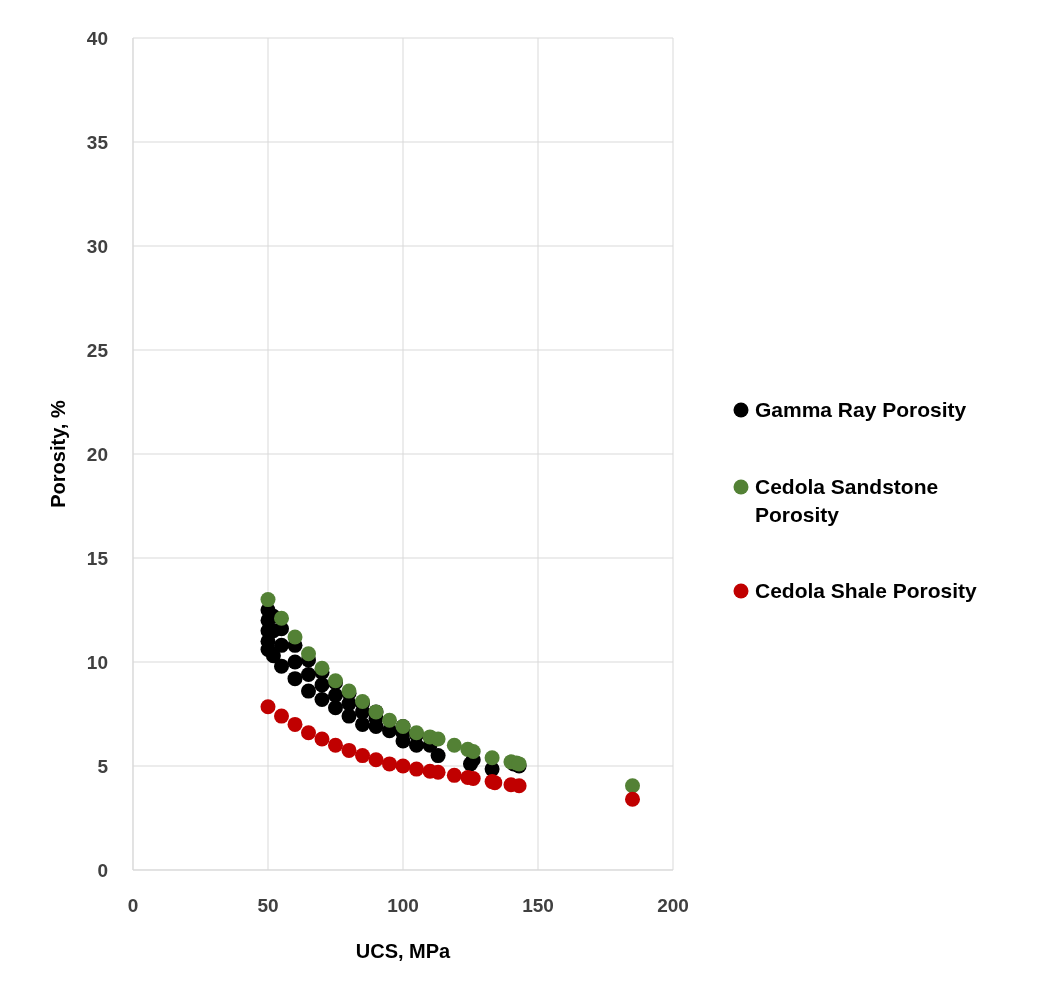 Image resolution: width=1058 pixels, height=987 pixels. What do you see at coordinates (97, 142) in the screenshot?
I see `y-tick-label: 35` at bounding box center [97, 142].